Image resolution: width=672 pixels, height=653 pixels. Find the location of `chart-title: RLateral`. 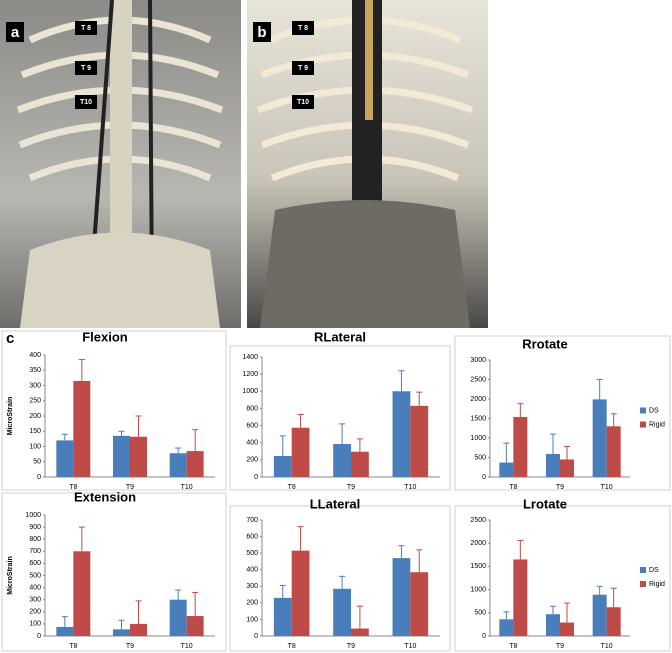

chart-title: RLateral is located at coordinates (340, 336).